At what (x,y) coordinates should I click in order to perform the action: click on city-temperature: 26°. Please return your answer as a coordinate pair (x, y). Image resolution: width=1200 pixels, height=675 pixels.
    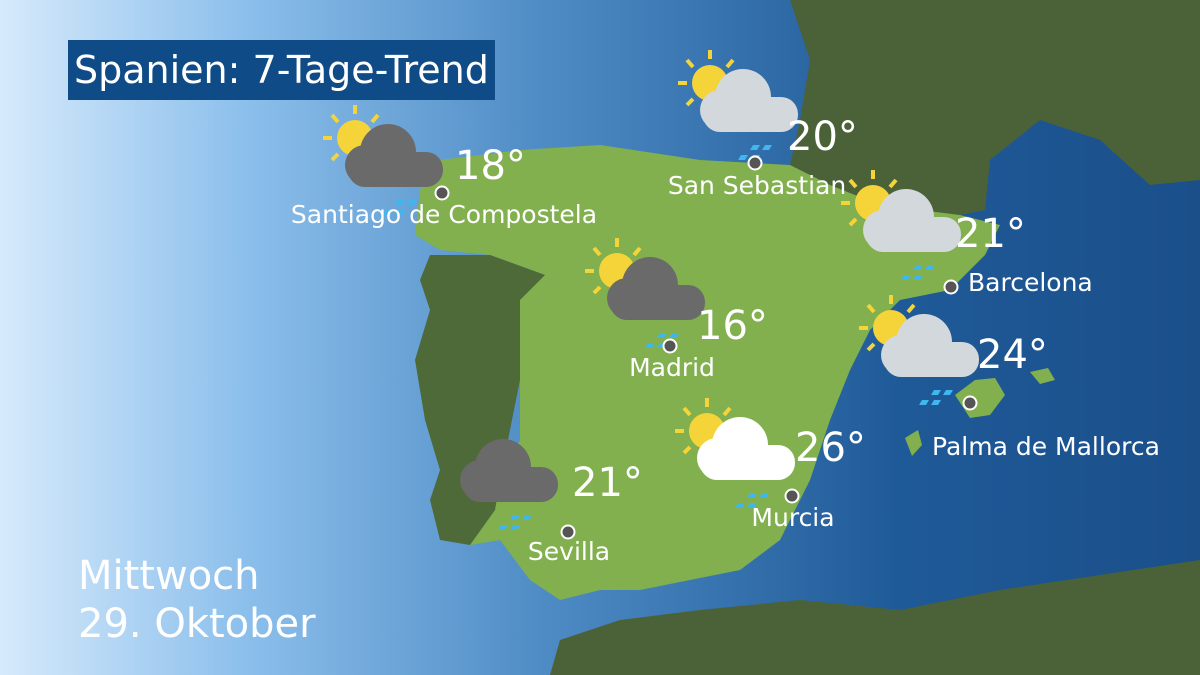
    Looking at the image, I should click on (830, 448).